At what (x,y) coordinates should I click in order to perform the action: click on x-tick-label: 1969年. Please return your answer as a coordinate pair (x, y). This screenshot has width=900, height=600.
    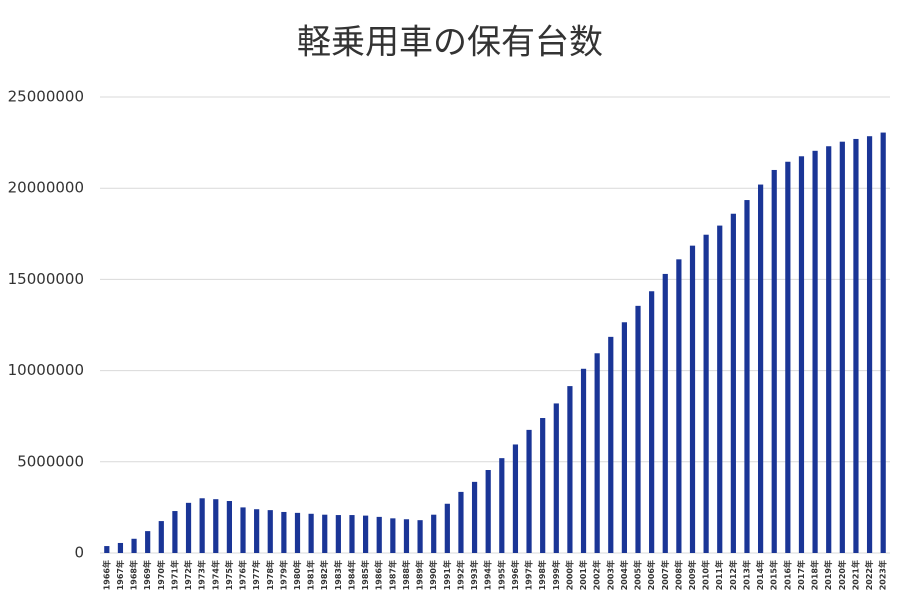
    Looking at the image, I should click on (147, 575).